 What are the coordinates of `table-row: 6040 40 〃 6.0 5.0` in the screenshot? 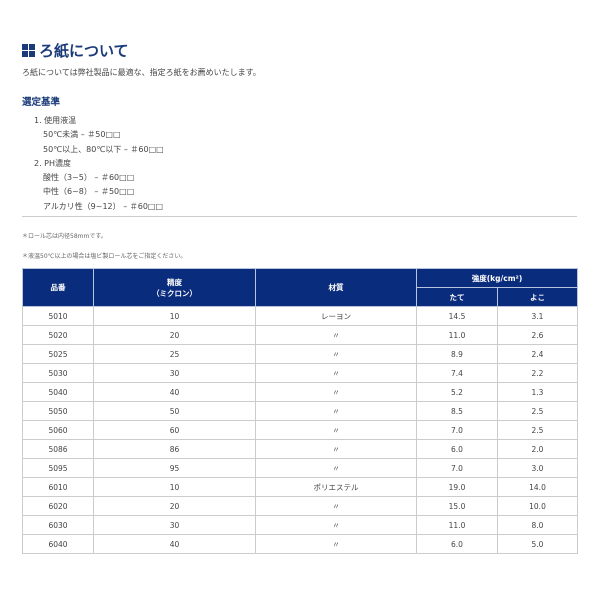 It's located at (300, 544).